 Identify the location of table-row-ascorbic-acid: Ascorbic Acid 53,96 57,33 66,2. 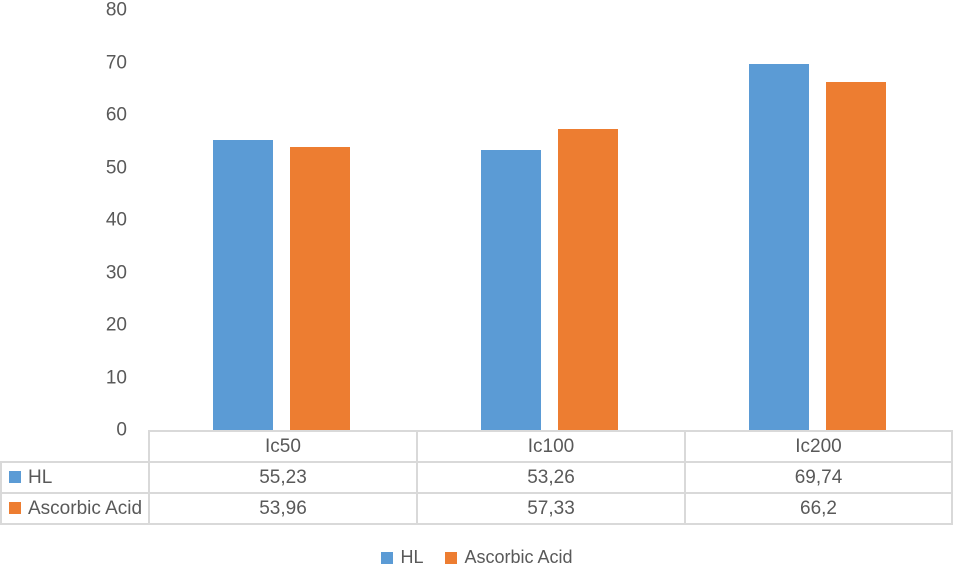
(476, 508).